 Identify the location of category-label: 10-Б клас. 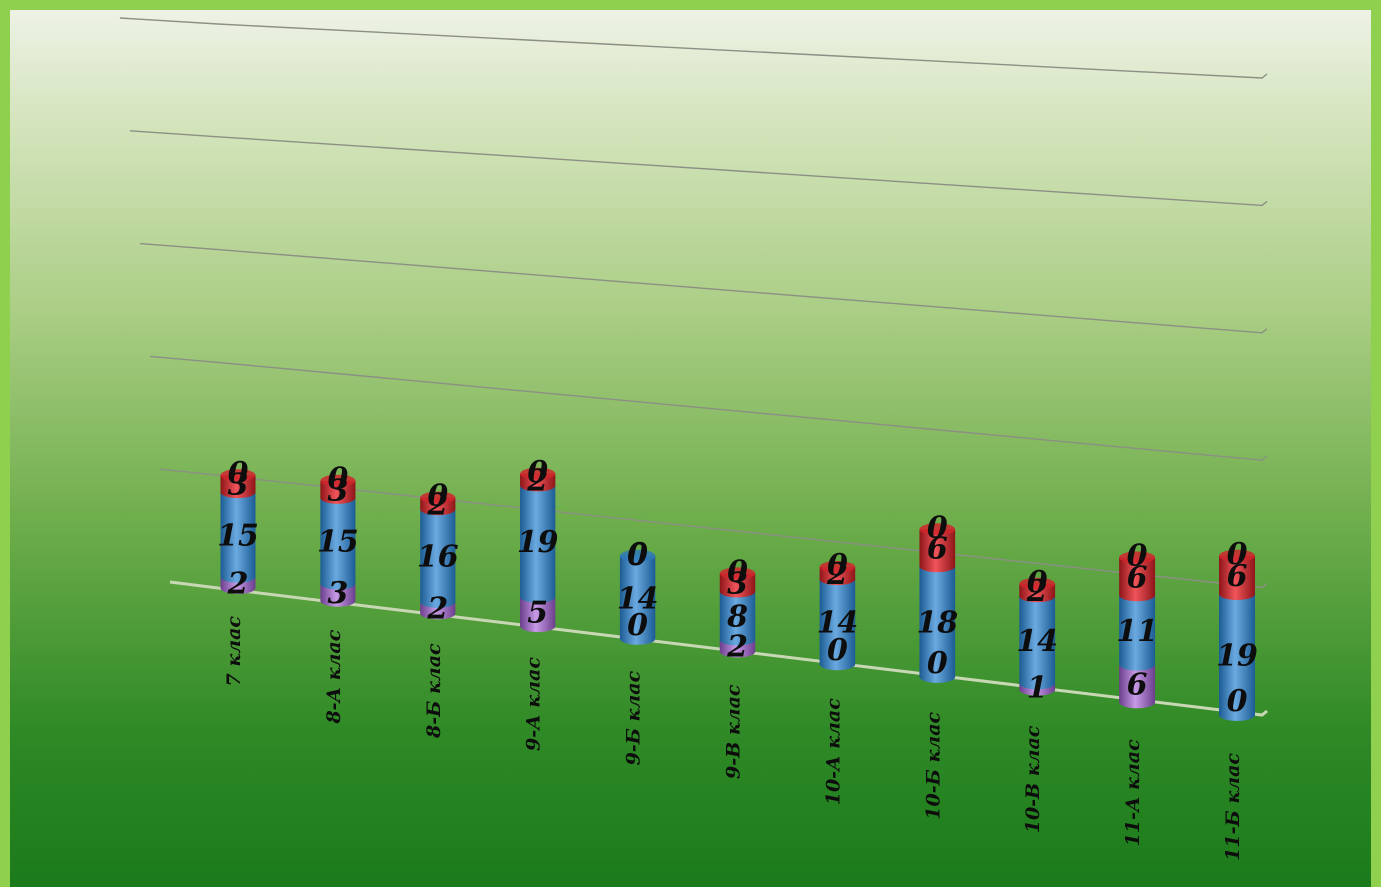
(933, 765).